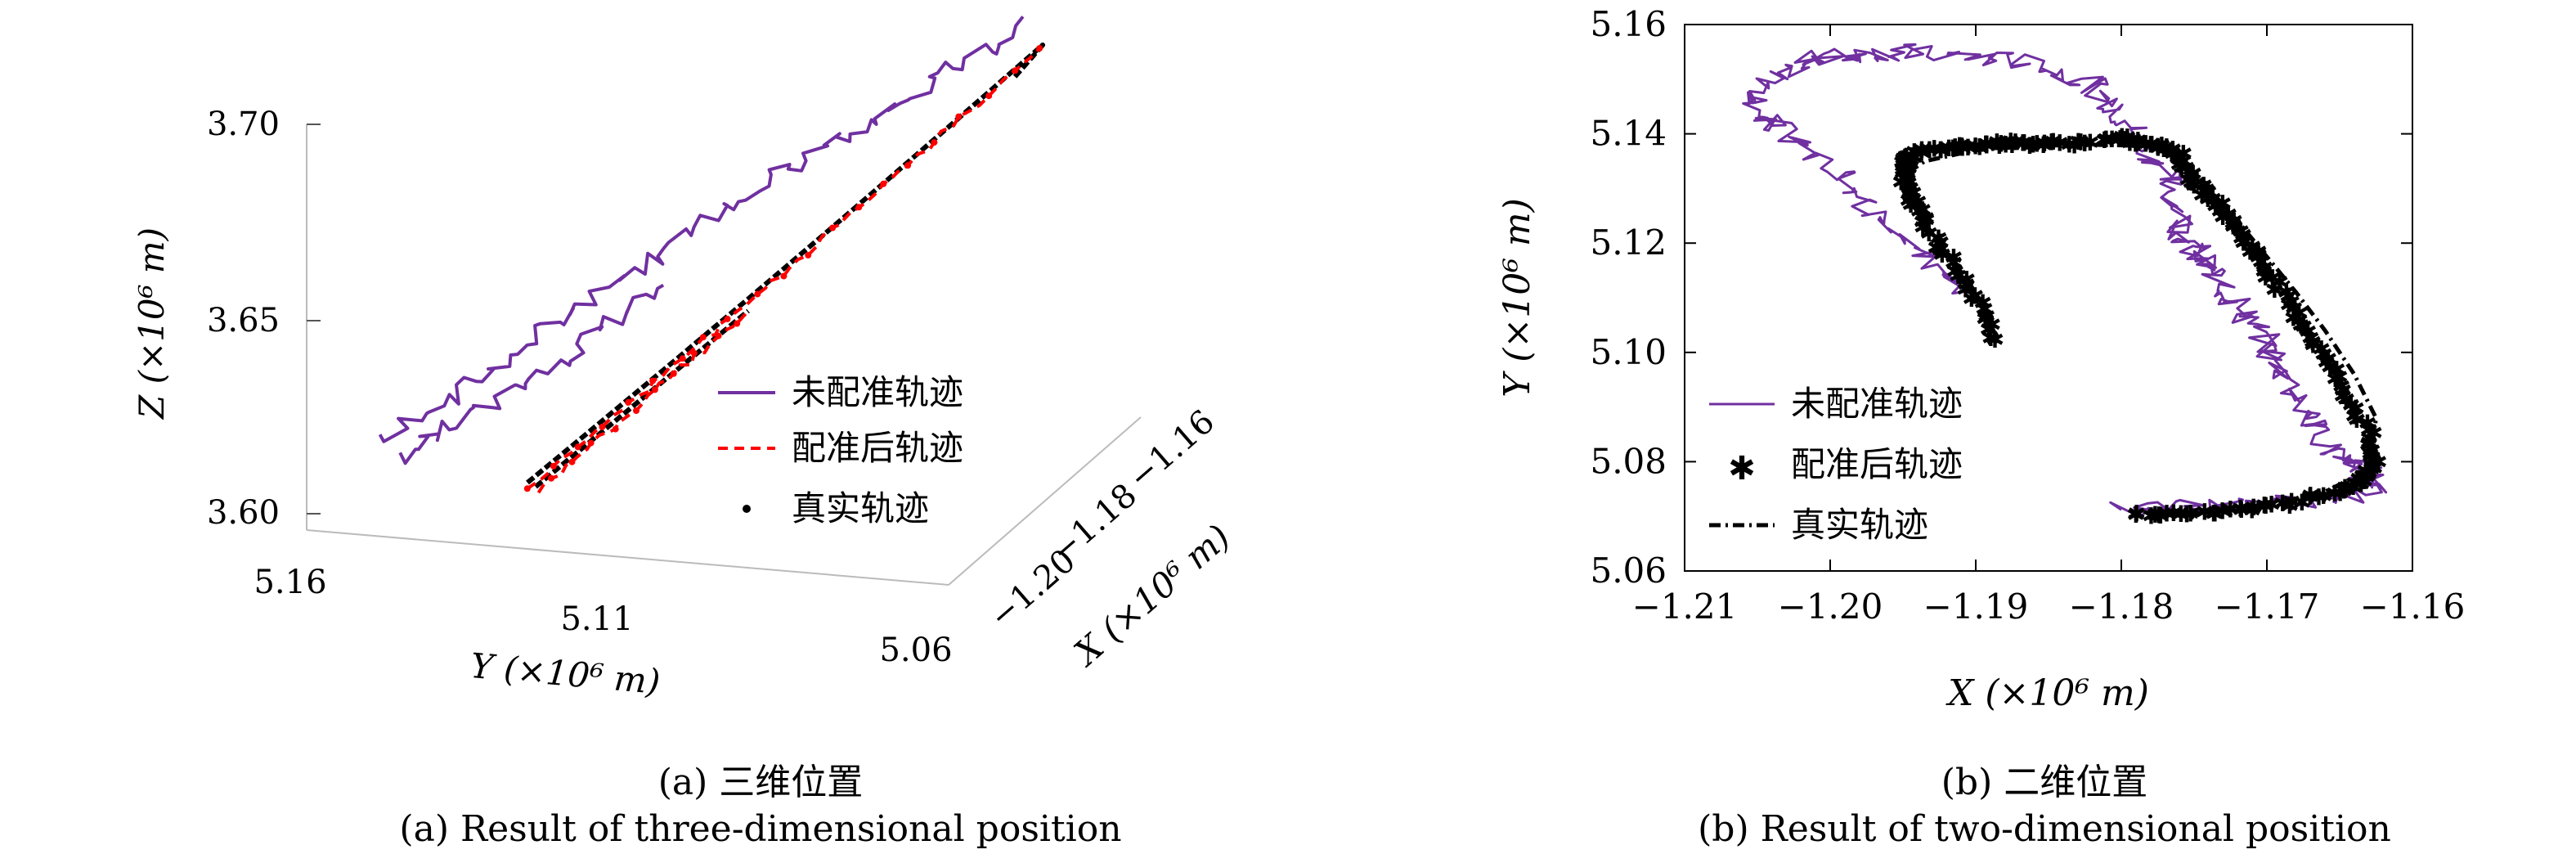 The image size is (2576, 863). I want to click on legend-2d: 未配准轨迹 ✱ 配准后轨迹 真实轨迹, so click(1836, 464).